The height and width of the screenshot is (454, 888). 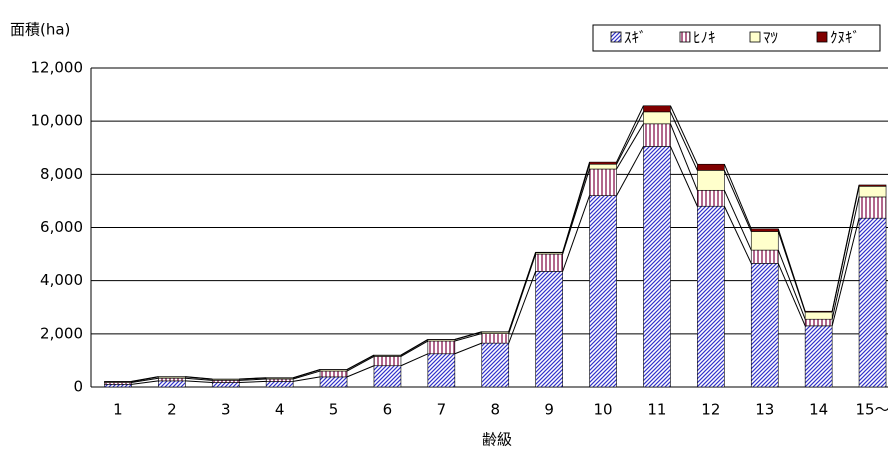 What do you see at coordinates (710, 410) in the screenshot?
I see `x-tick-label: 12` at bounding box center [710, 410].